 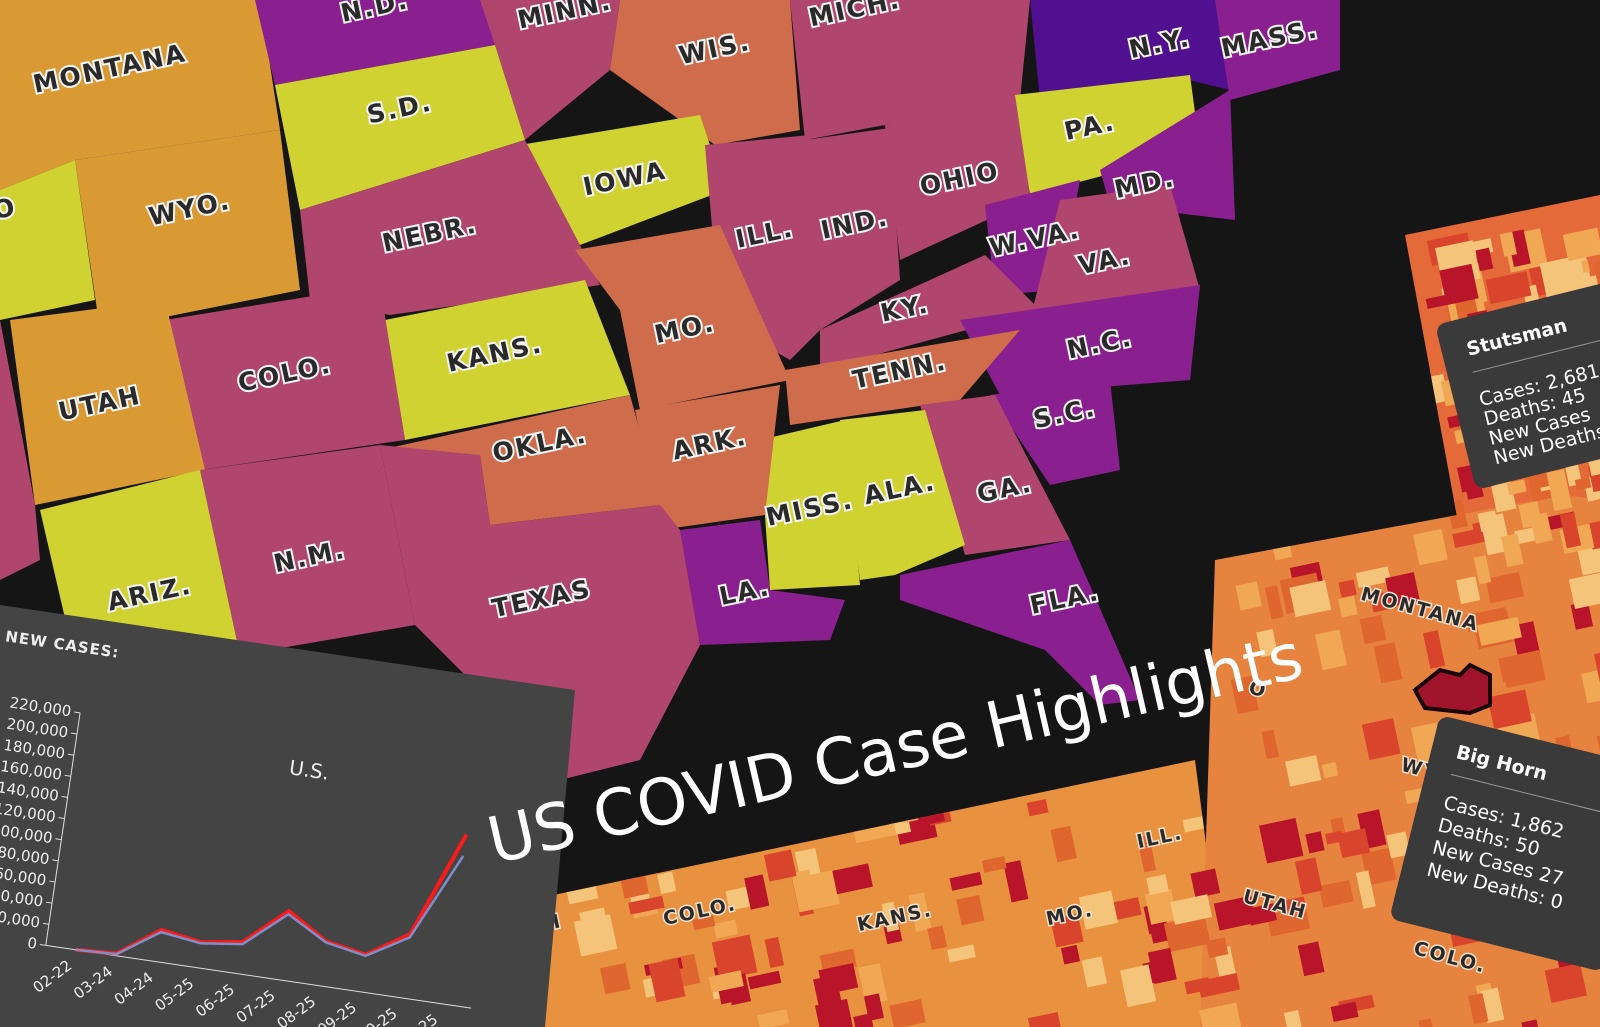 I want to click on chart-panel, so click(x=287, y=816).